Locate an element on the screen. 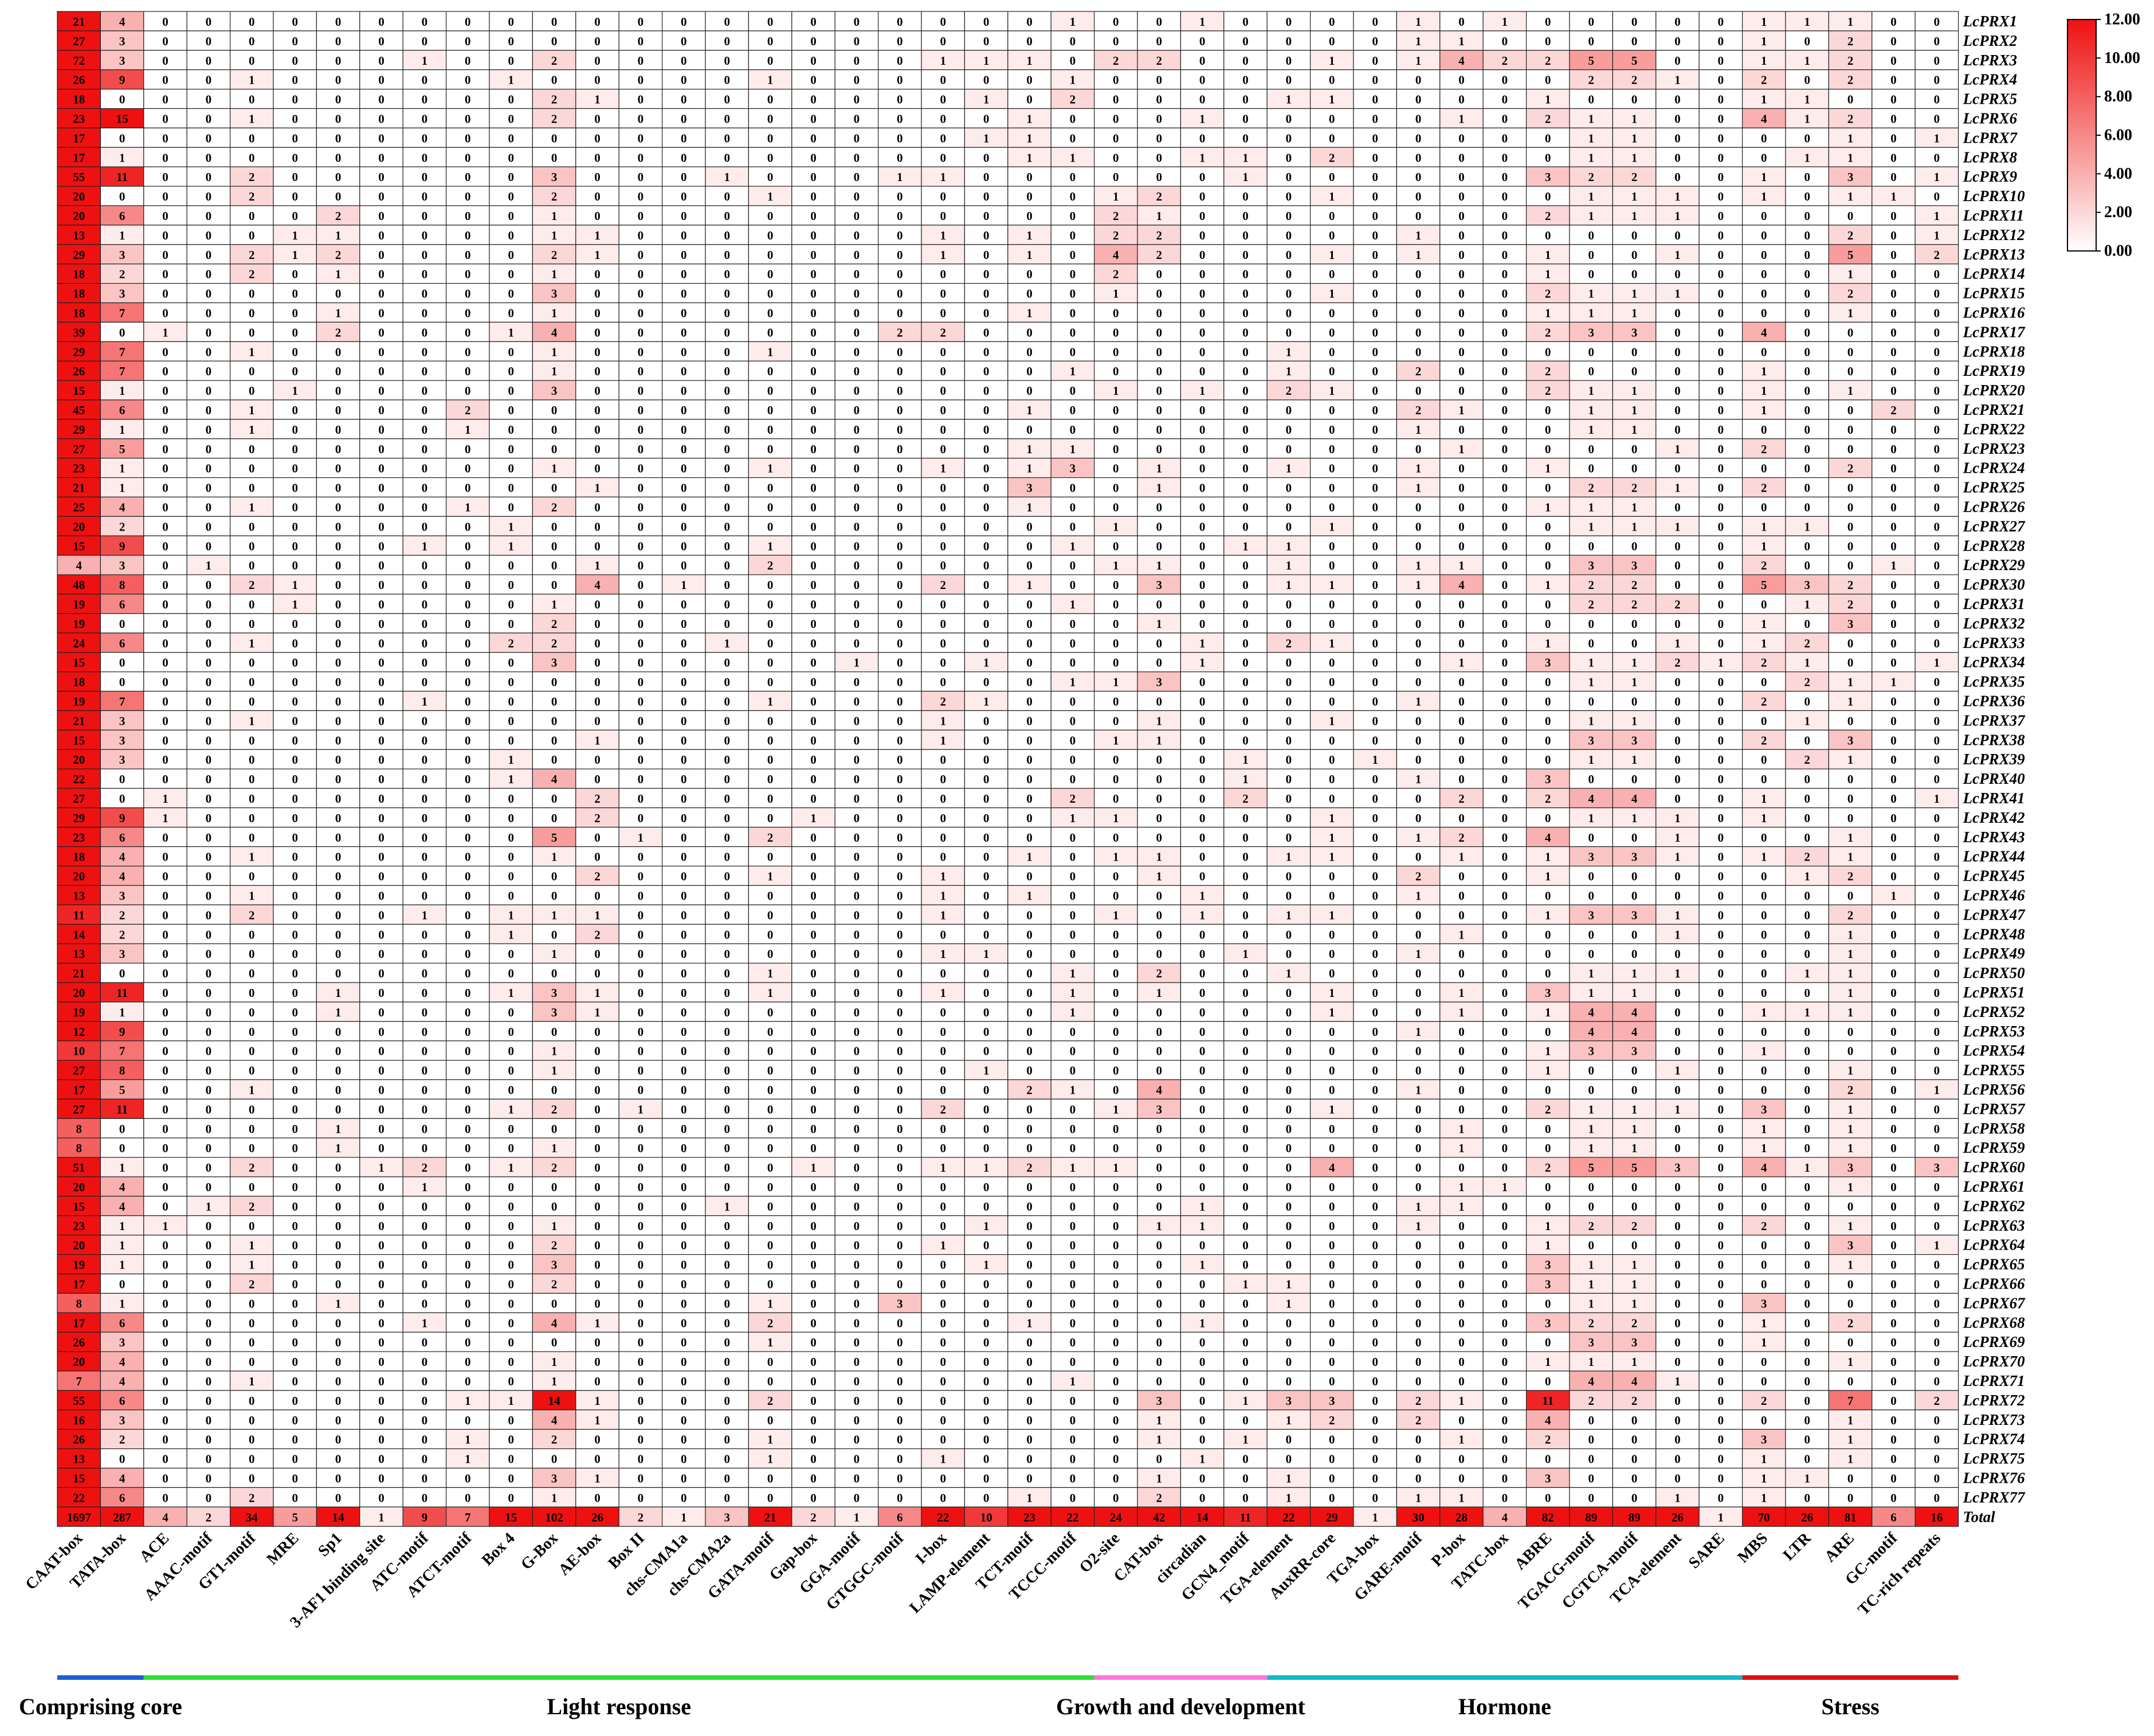  cell-value: 19 is located at coordinates (79, 1012).